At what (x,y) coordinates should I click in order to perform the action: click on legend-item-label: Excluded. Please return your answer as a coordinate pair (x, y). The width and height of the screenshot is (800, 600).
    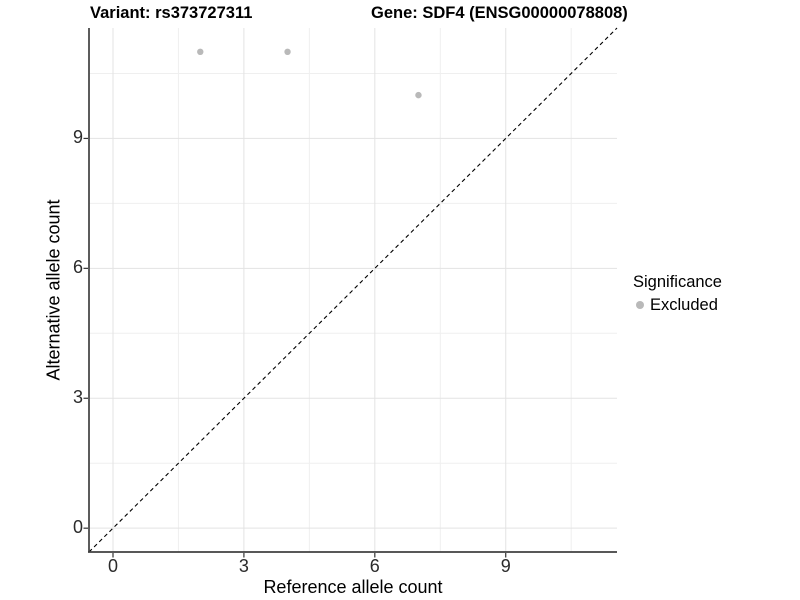
    Looking at the image, I should click on (684, 304).